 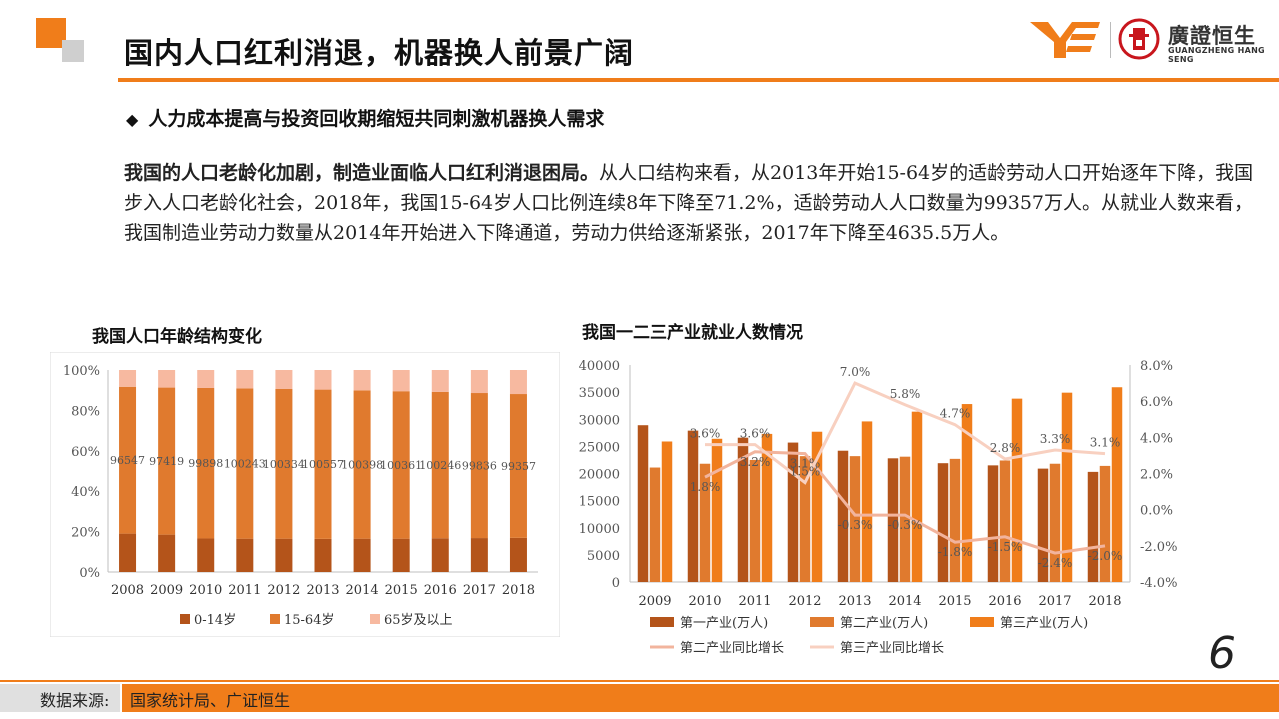 I want to click on seal-logo-icon, so click(x=1139, y=39).